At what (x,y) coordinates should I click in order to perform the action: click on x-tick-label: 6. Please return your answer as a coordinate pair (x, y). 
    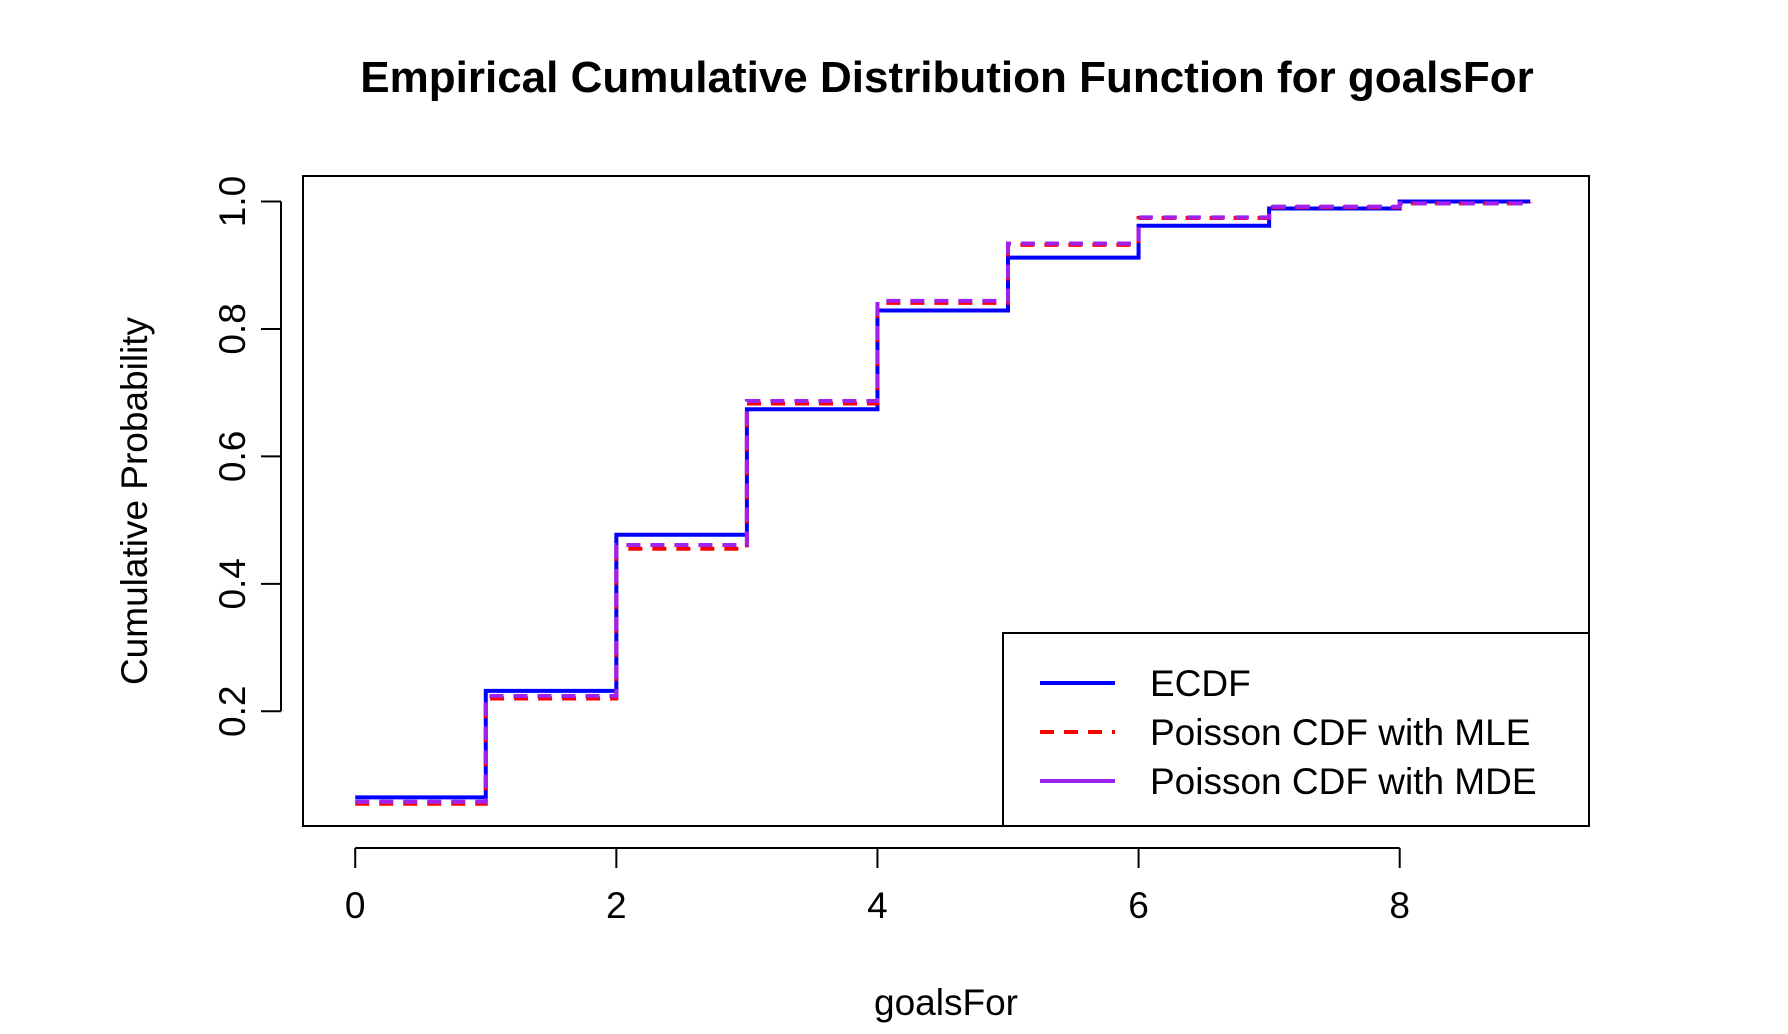
    Looking at the image, I should click on (1138, 905).